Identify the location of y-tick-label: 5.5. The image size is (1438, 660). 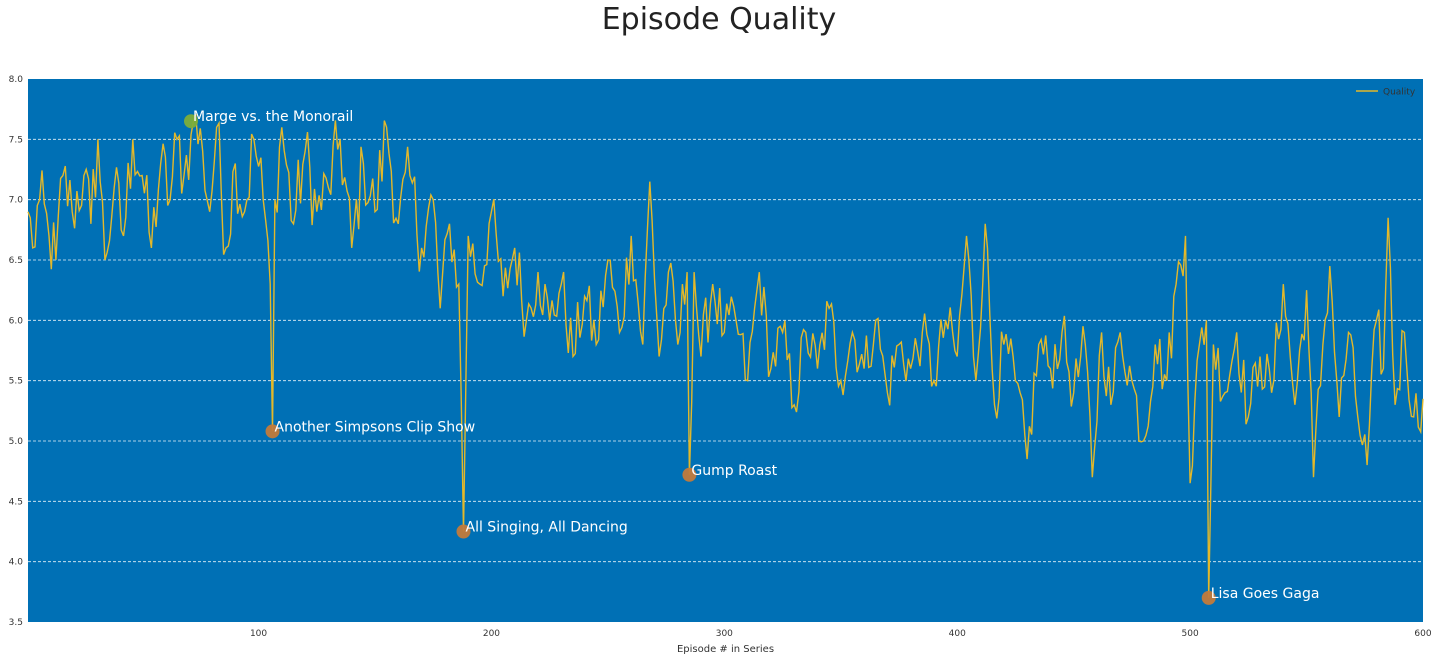
(16, 382).